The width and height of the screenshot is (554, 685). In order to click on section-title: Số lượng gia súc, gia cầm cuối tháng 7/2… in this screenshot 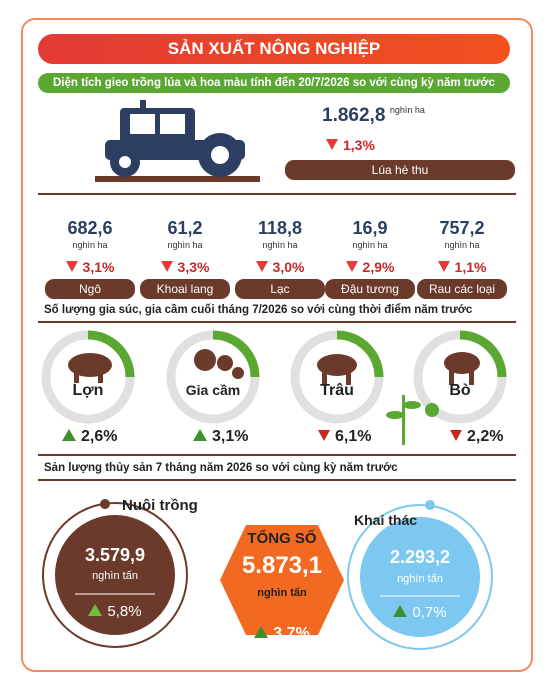, I will do `click(258, 310)`.